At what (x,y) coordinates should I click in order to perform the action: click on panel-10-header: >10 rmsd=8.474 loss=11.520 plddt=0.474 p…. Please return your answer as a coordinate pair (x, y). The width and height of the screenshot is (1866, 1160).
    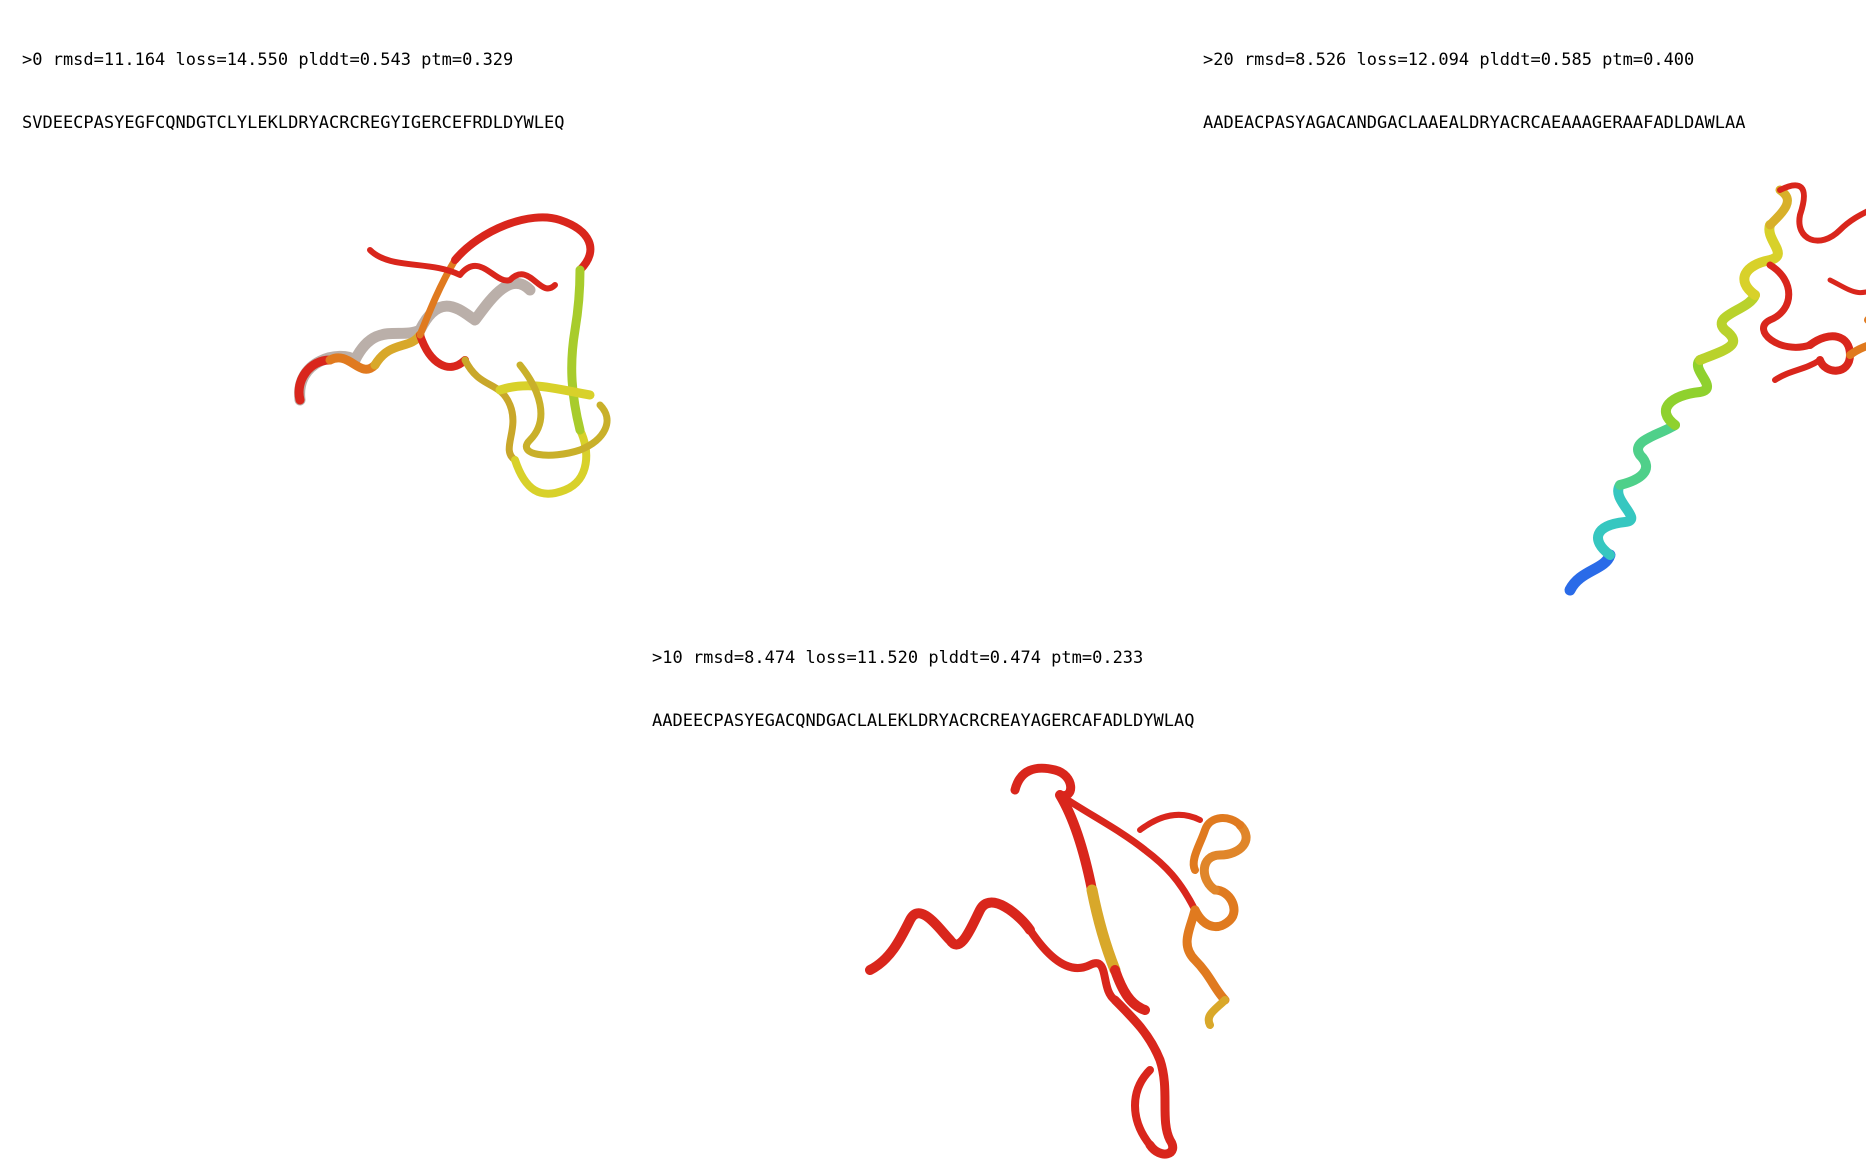
    Looking at the image, I should click on (898, 658).